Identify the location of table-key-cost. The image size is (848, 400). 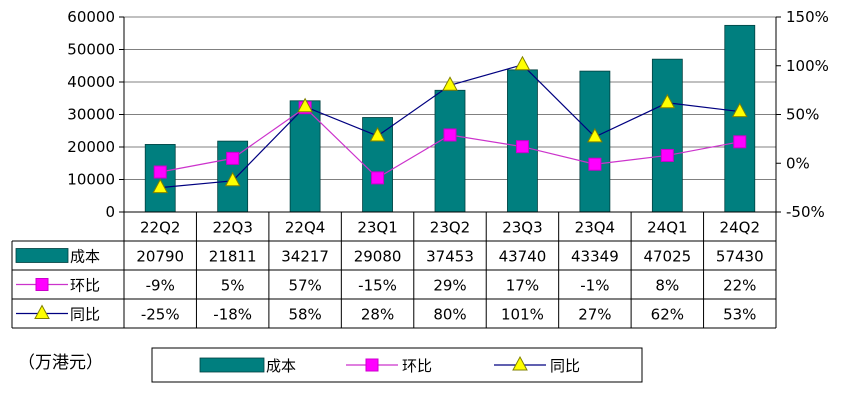
(42, 255).